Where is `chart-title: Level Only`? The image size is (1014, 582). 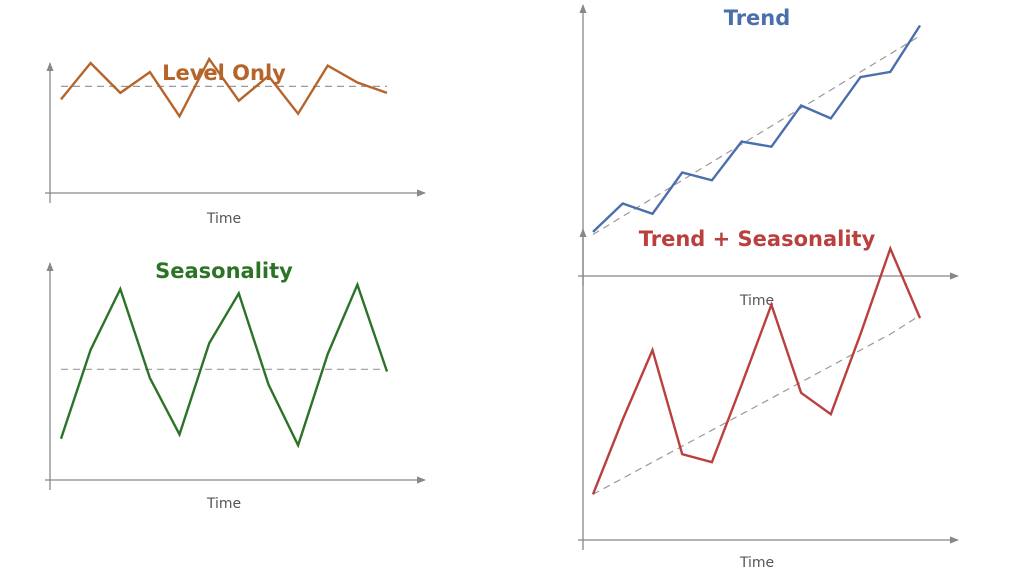
chart-title: Level Only is located at coordinates (224, 73).